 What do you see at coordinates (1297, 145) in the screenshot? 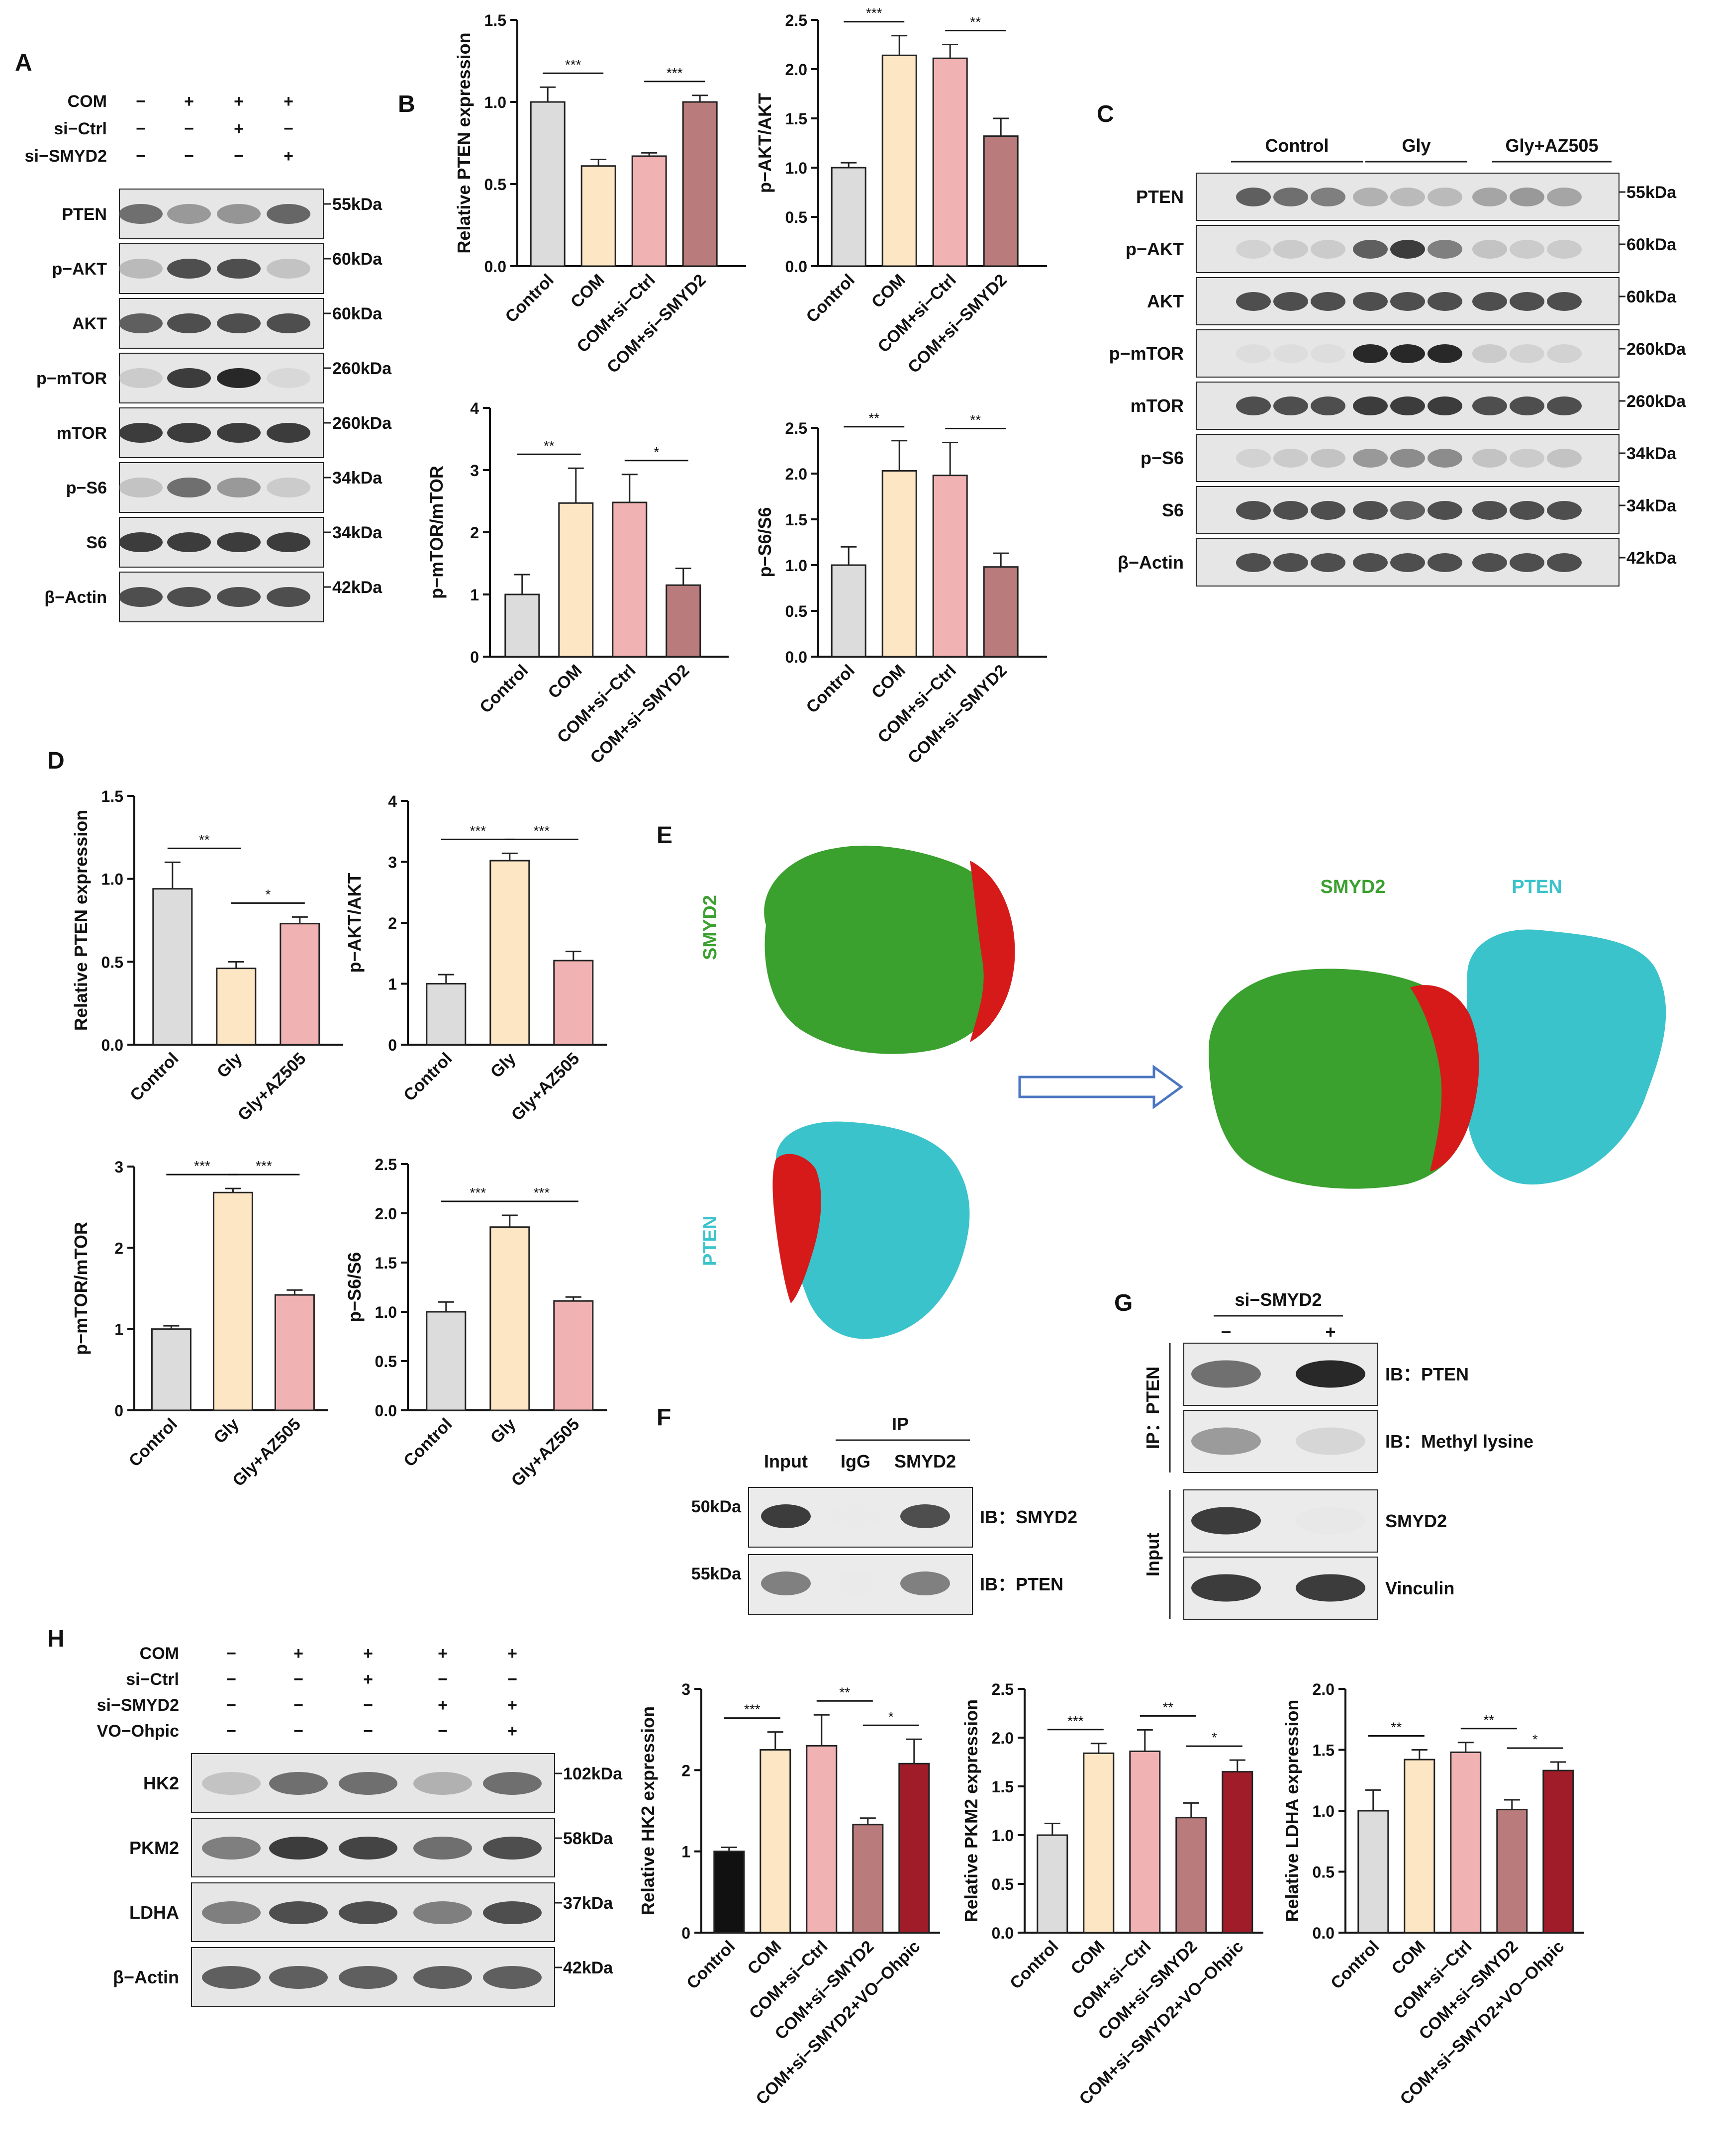
I see `group-label: Control` at bounding box center [1297, 145].